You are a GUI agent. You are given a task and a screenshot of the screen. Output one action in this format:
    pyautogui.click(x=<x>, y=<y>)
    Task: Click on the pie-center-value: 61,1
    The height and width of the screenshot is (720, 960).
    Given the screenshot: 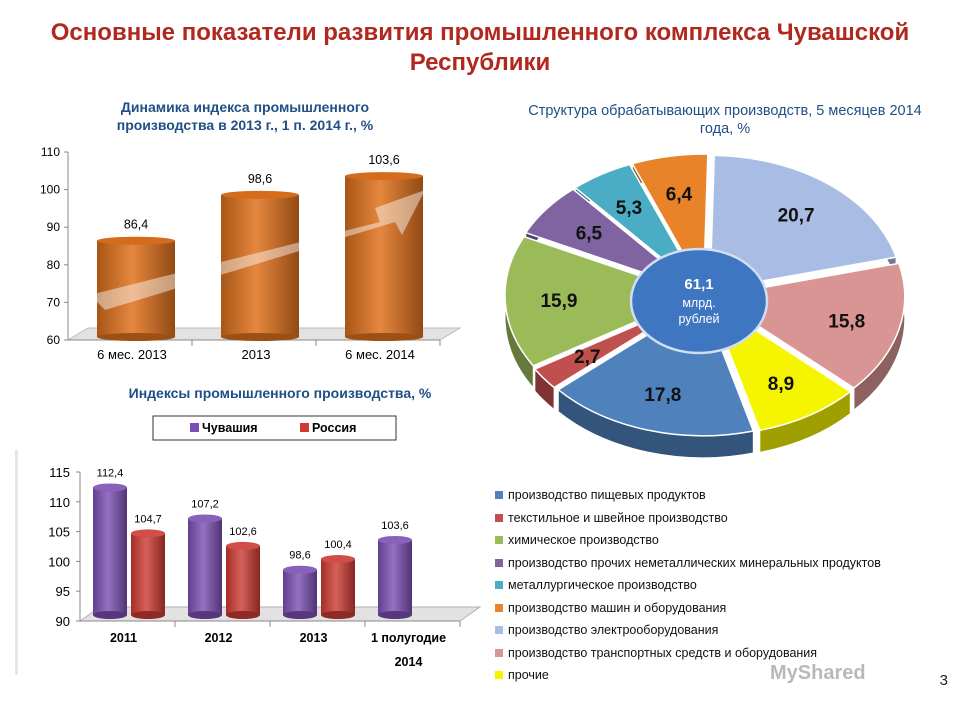 What is the action you would take?
    pyautogui.click(x=698, y=284)
    